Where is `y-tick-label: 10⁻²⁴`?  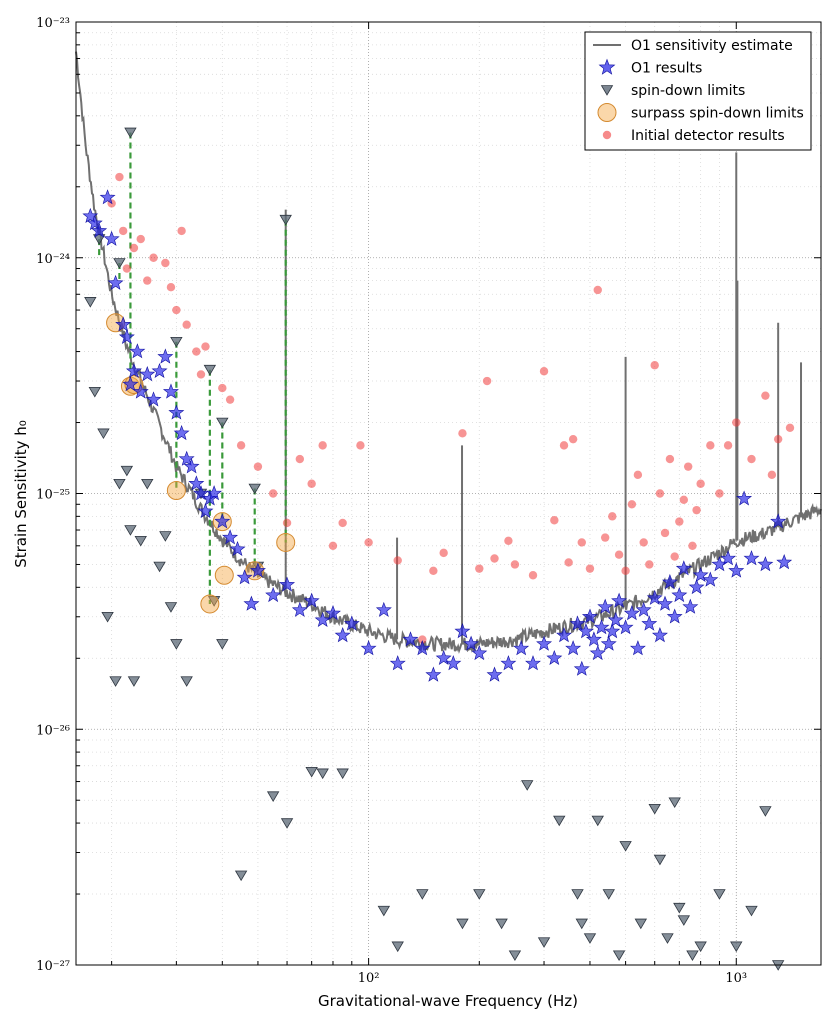
y-tick-label: 10⁻²⁴ is located at coordinates (53, 259).